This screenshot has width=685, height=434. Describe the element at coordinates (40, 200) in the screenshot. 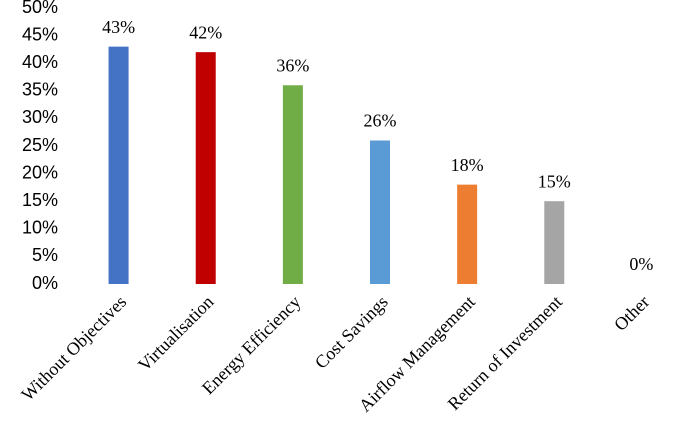

I see `y-tick-label: 15%` at that location.